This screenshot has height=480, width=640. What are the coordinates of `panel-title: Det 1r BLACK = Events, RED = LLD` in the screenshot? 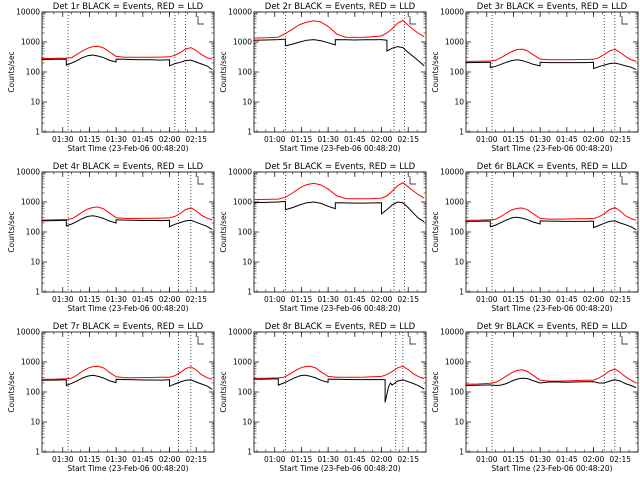 It's located at (128, 7).